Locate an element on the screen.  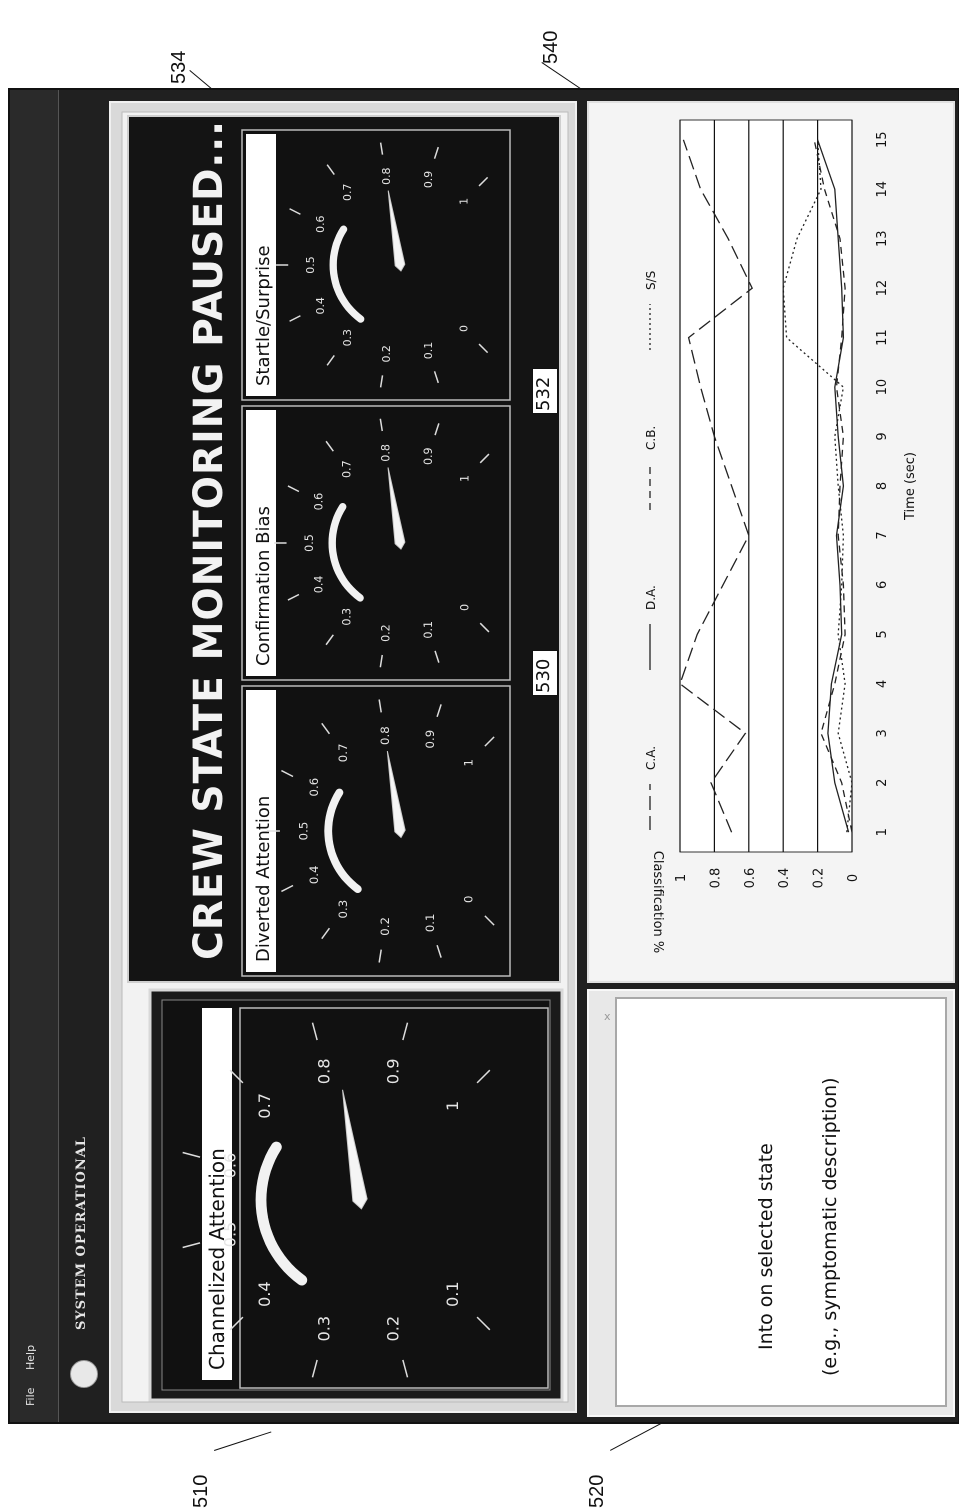
gauge-1-tick-group: 0.9 is located at coordinates (428, 456).